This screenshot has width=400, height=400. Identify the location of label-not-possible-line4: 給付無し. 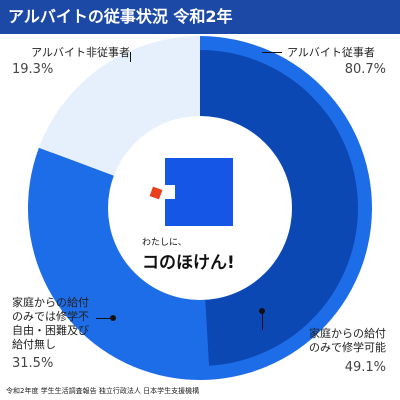
(34, 344).